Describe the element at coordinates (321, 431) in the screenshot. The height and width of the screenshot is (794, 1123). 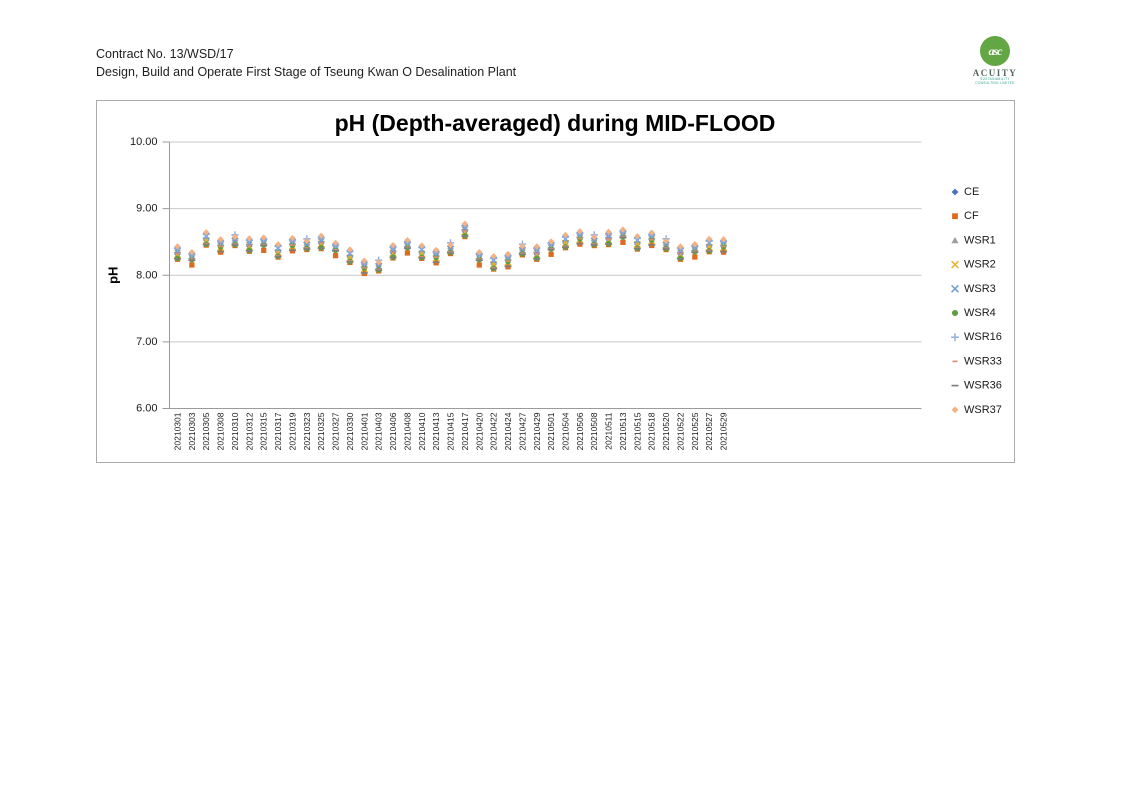
I see `x-tick-label: 20210325` at that location.